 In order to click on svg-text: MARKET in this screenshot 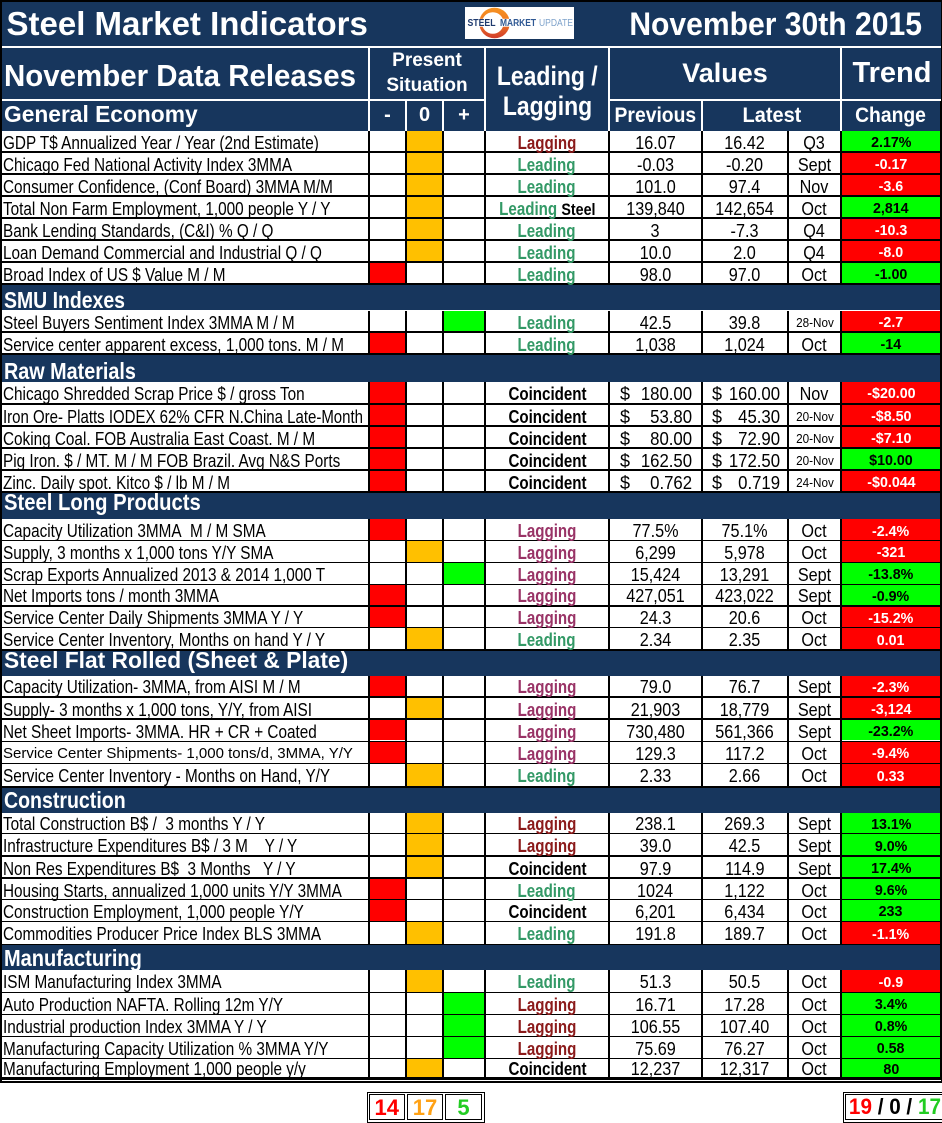, I will do `click(518, 23)`.